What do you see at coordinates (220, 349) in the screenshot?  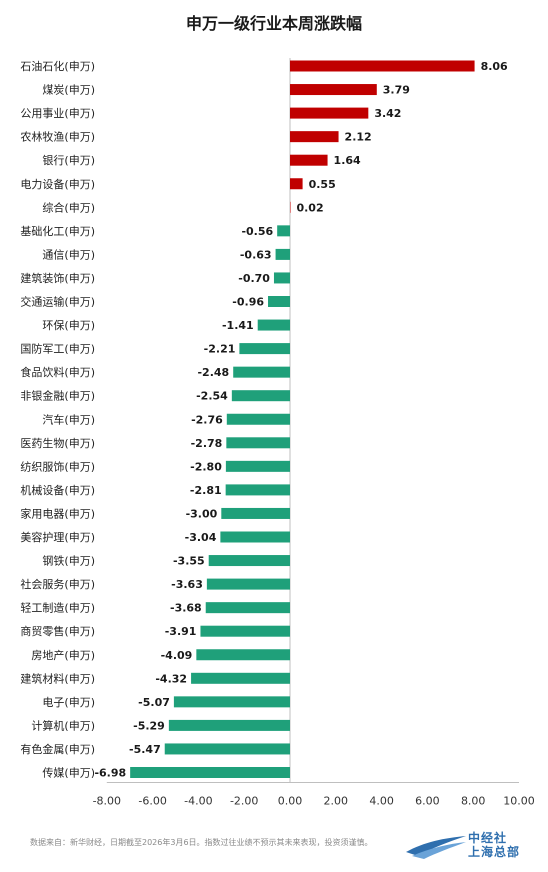 I see `data-label: -2.21` at bounding box center [220, 349].